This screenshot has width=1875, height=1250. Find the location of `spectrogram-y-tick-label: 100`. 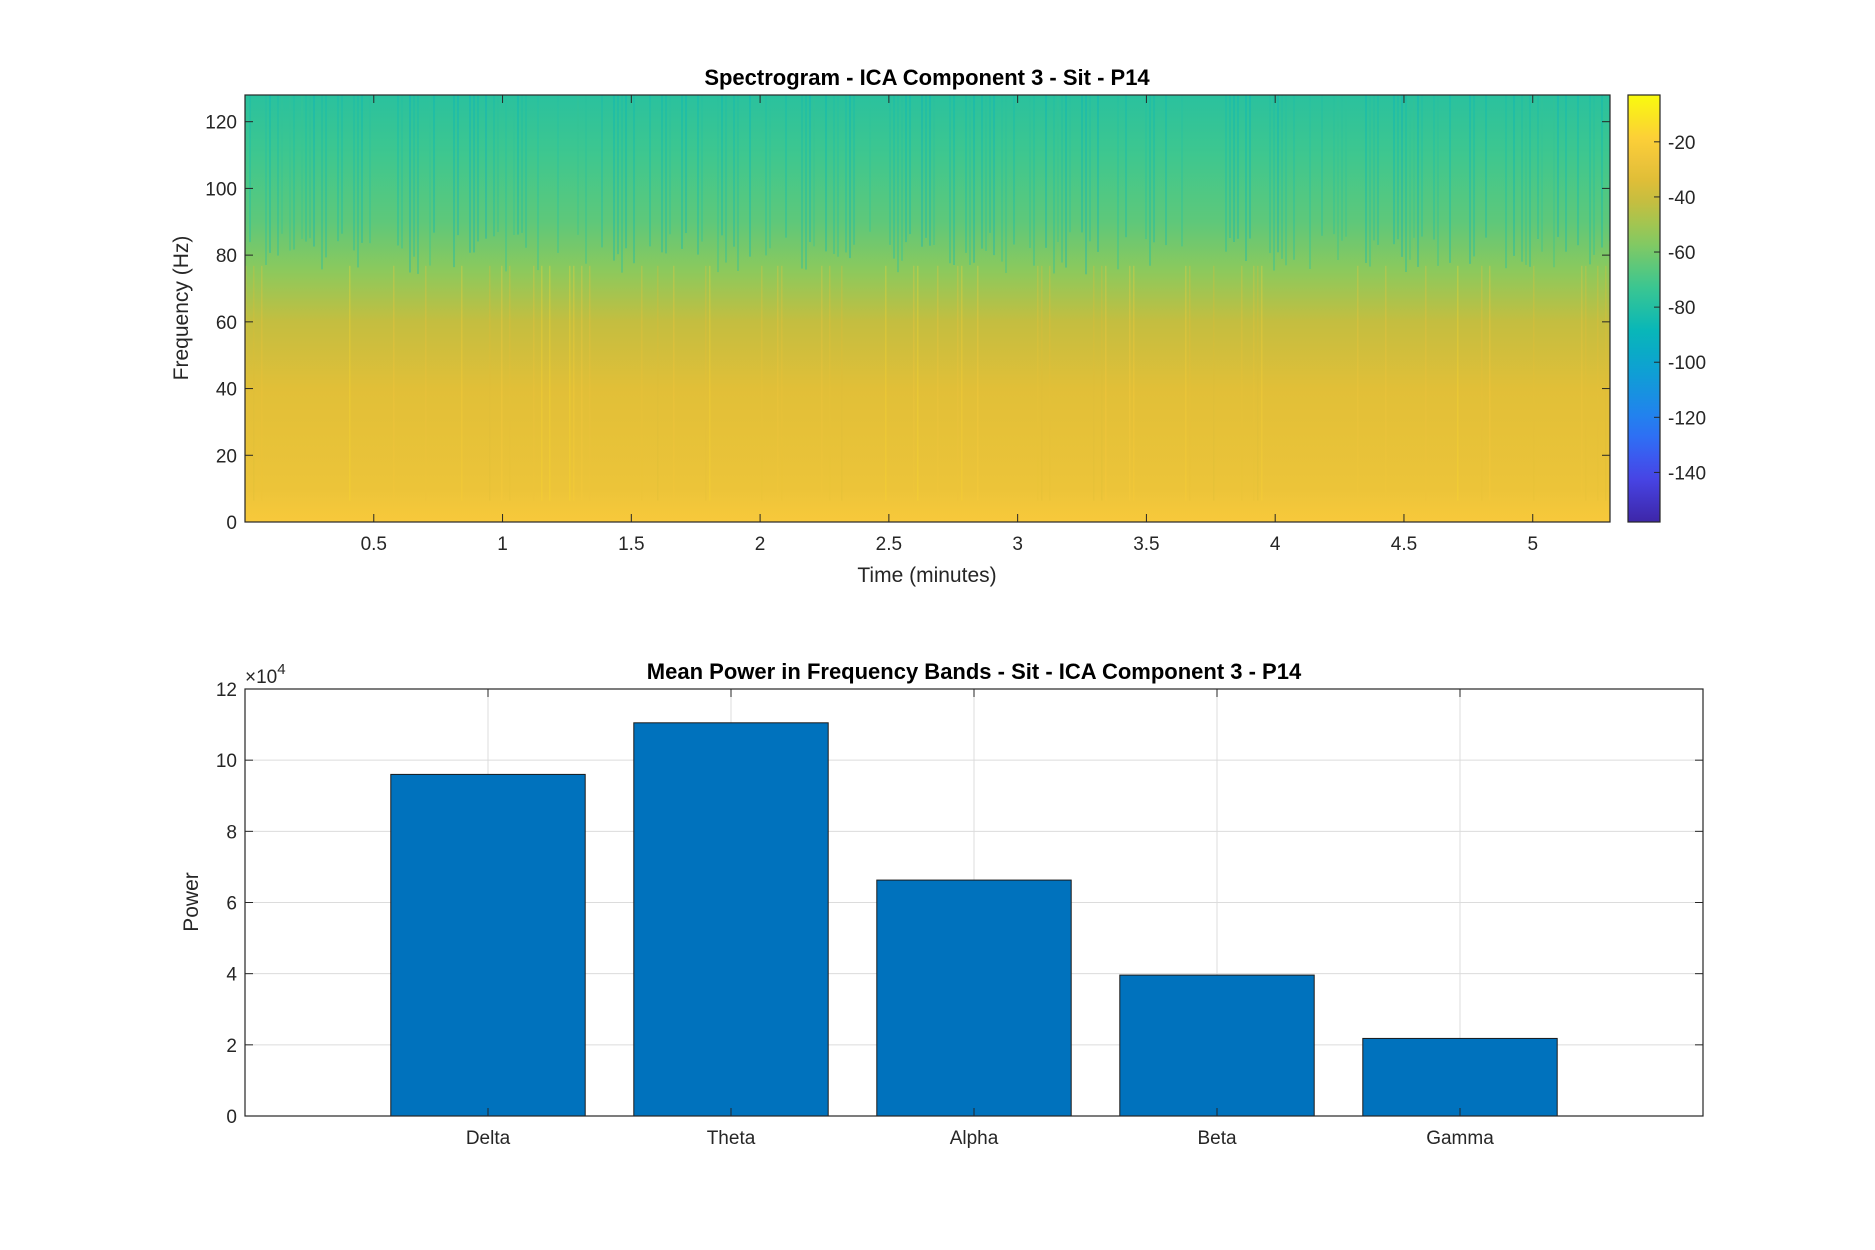

spectrogram-y-tick-label: 100 is located at coordinates (221, 189).